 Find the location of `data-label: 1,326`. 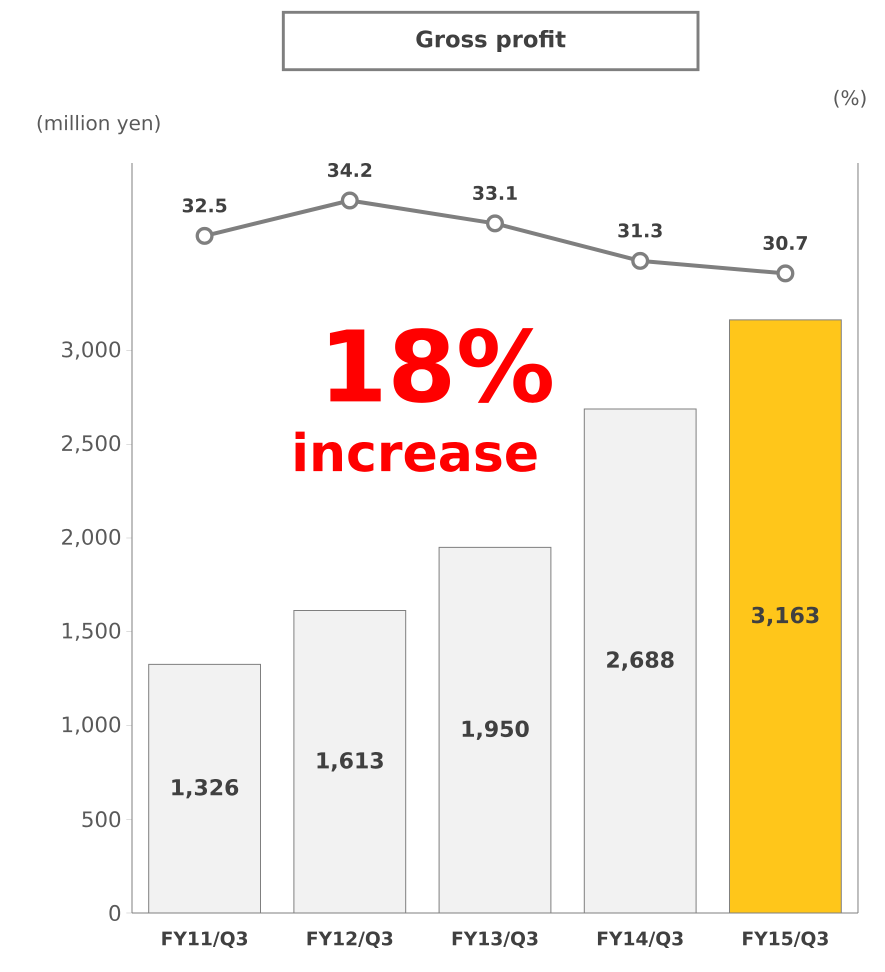

data-label: 1,326 is located at coordinates (205, 788).